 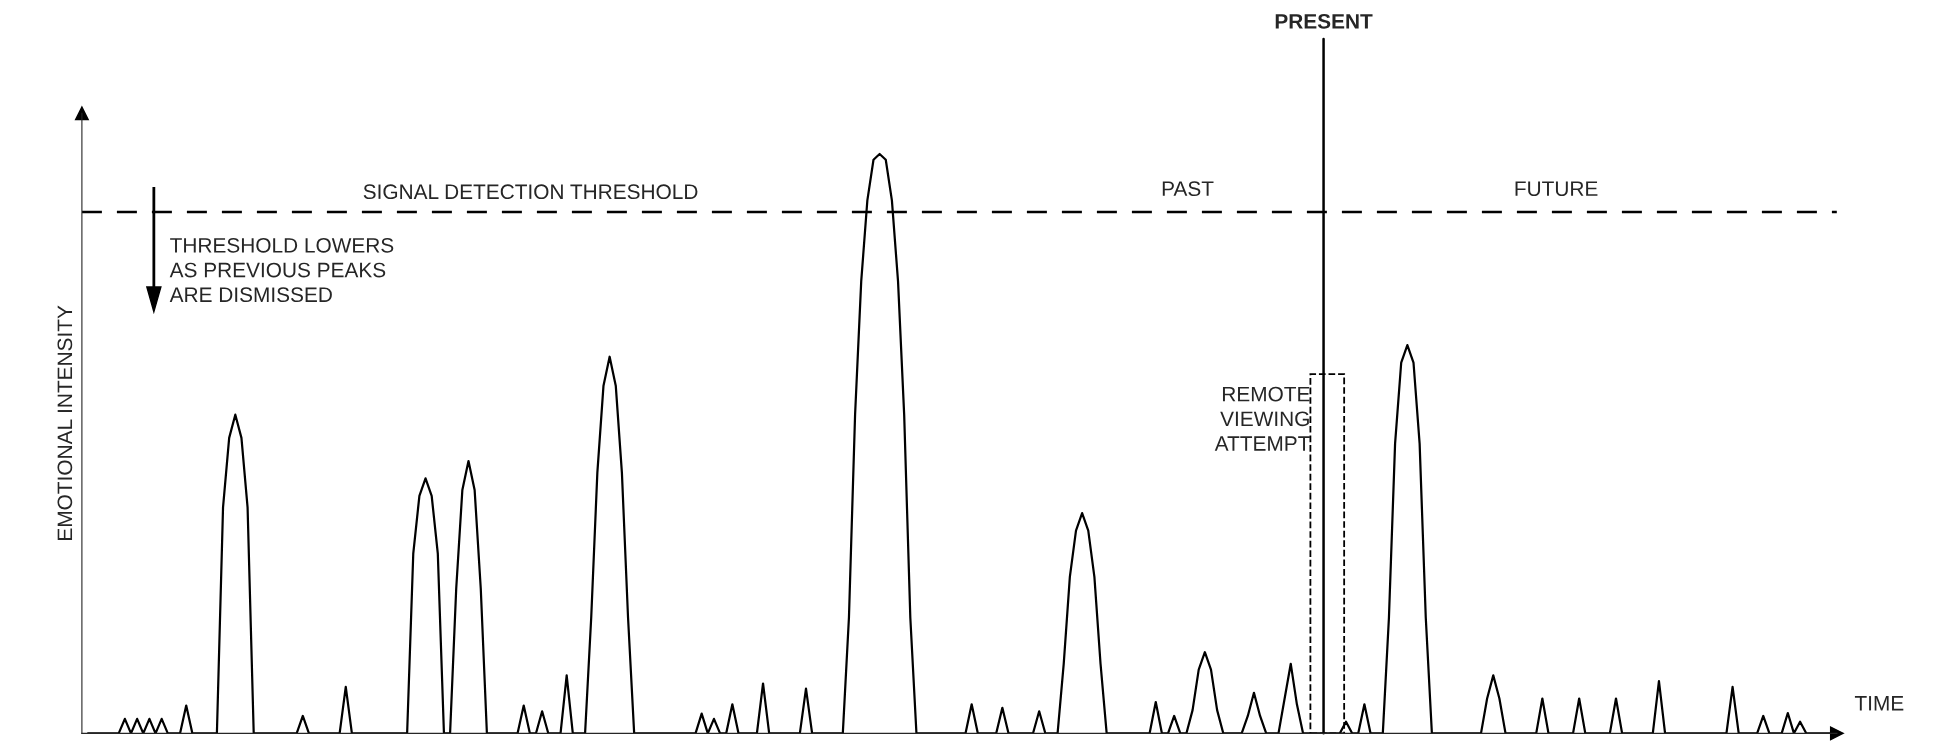 I want to click on ref-line-label: SIGNAL DETECTION THRESHOLD, so click(x=530, y=192).